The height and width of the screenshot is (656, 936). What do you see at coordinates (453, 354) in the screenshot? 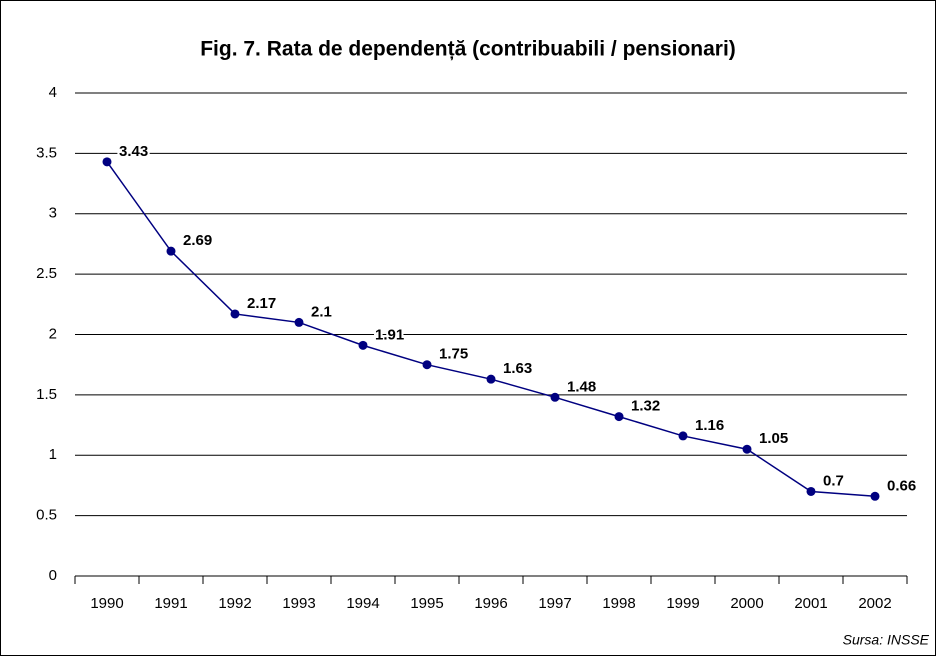
I see `data-label: 1.75` at bounding box center [453, 354].